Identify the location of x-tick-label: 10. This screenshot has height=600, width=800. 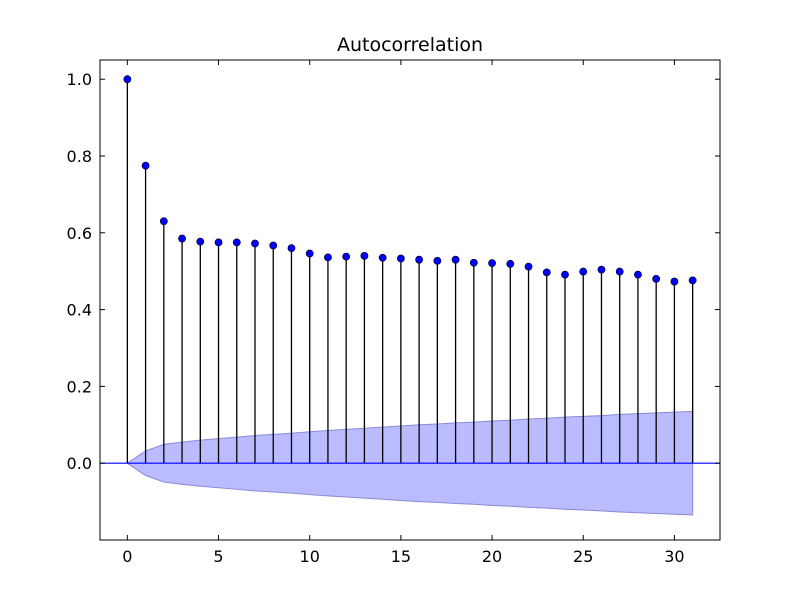
(310, 556).